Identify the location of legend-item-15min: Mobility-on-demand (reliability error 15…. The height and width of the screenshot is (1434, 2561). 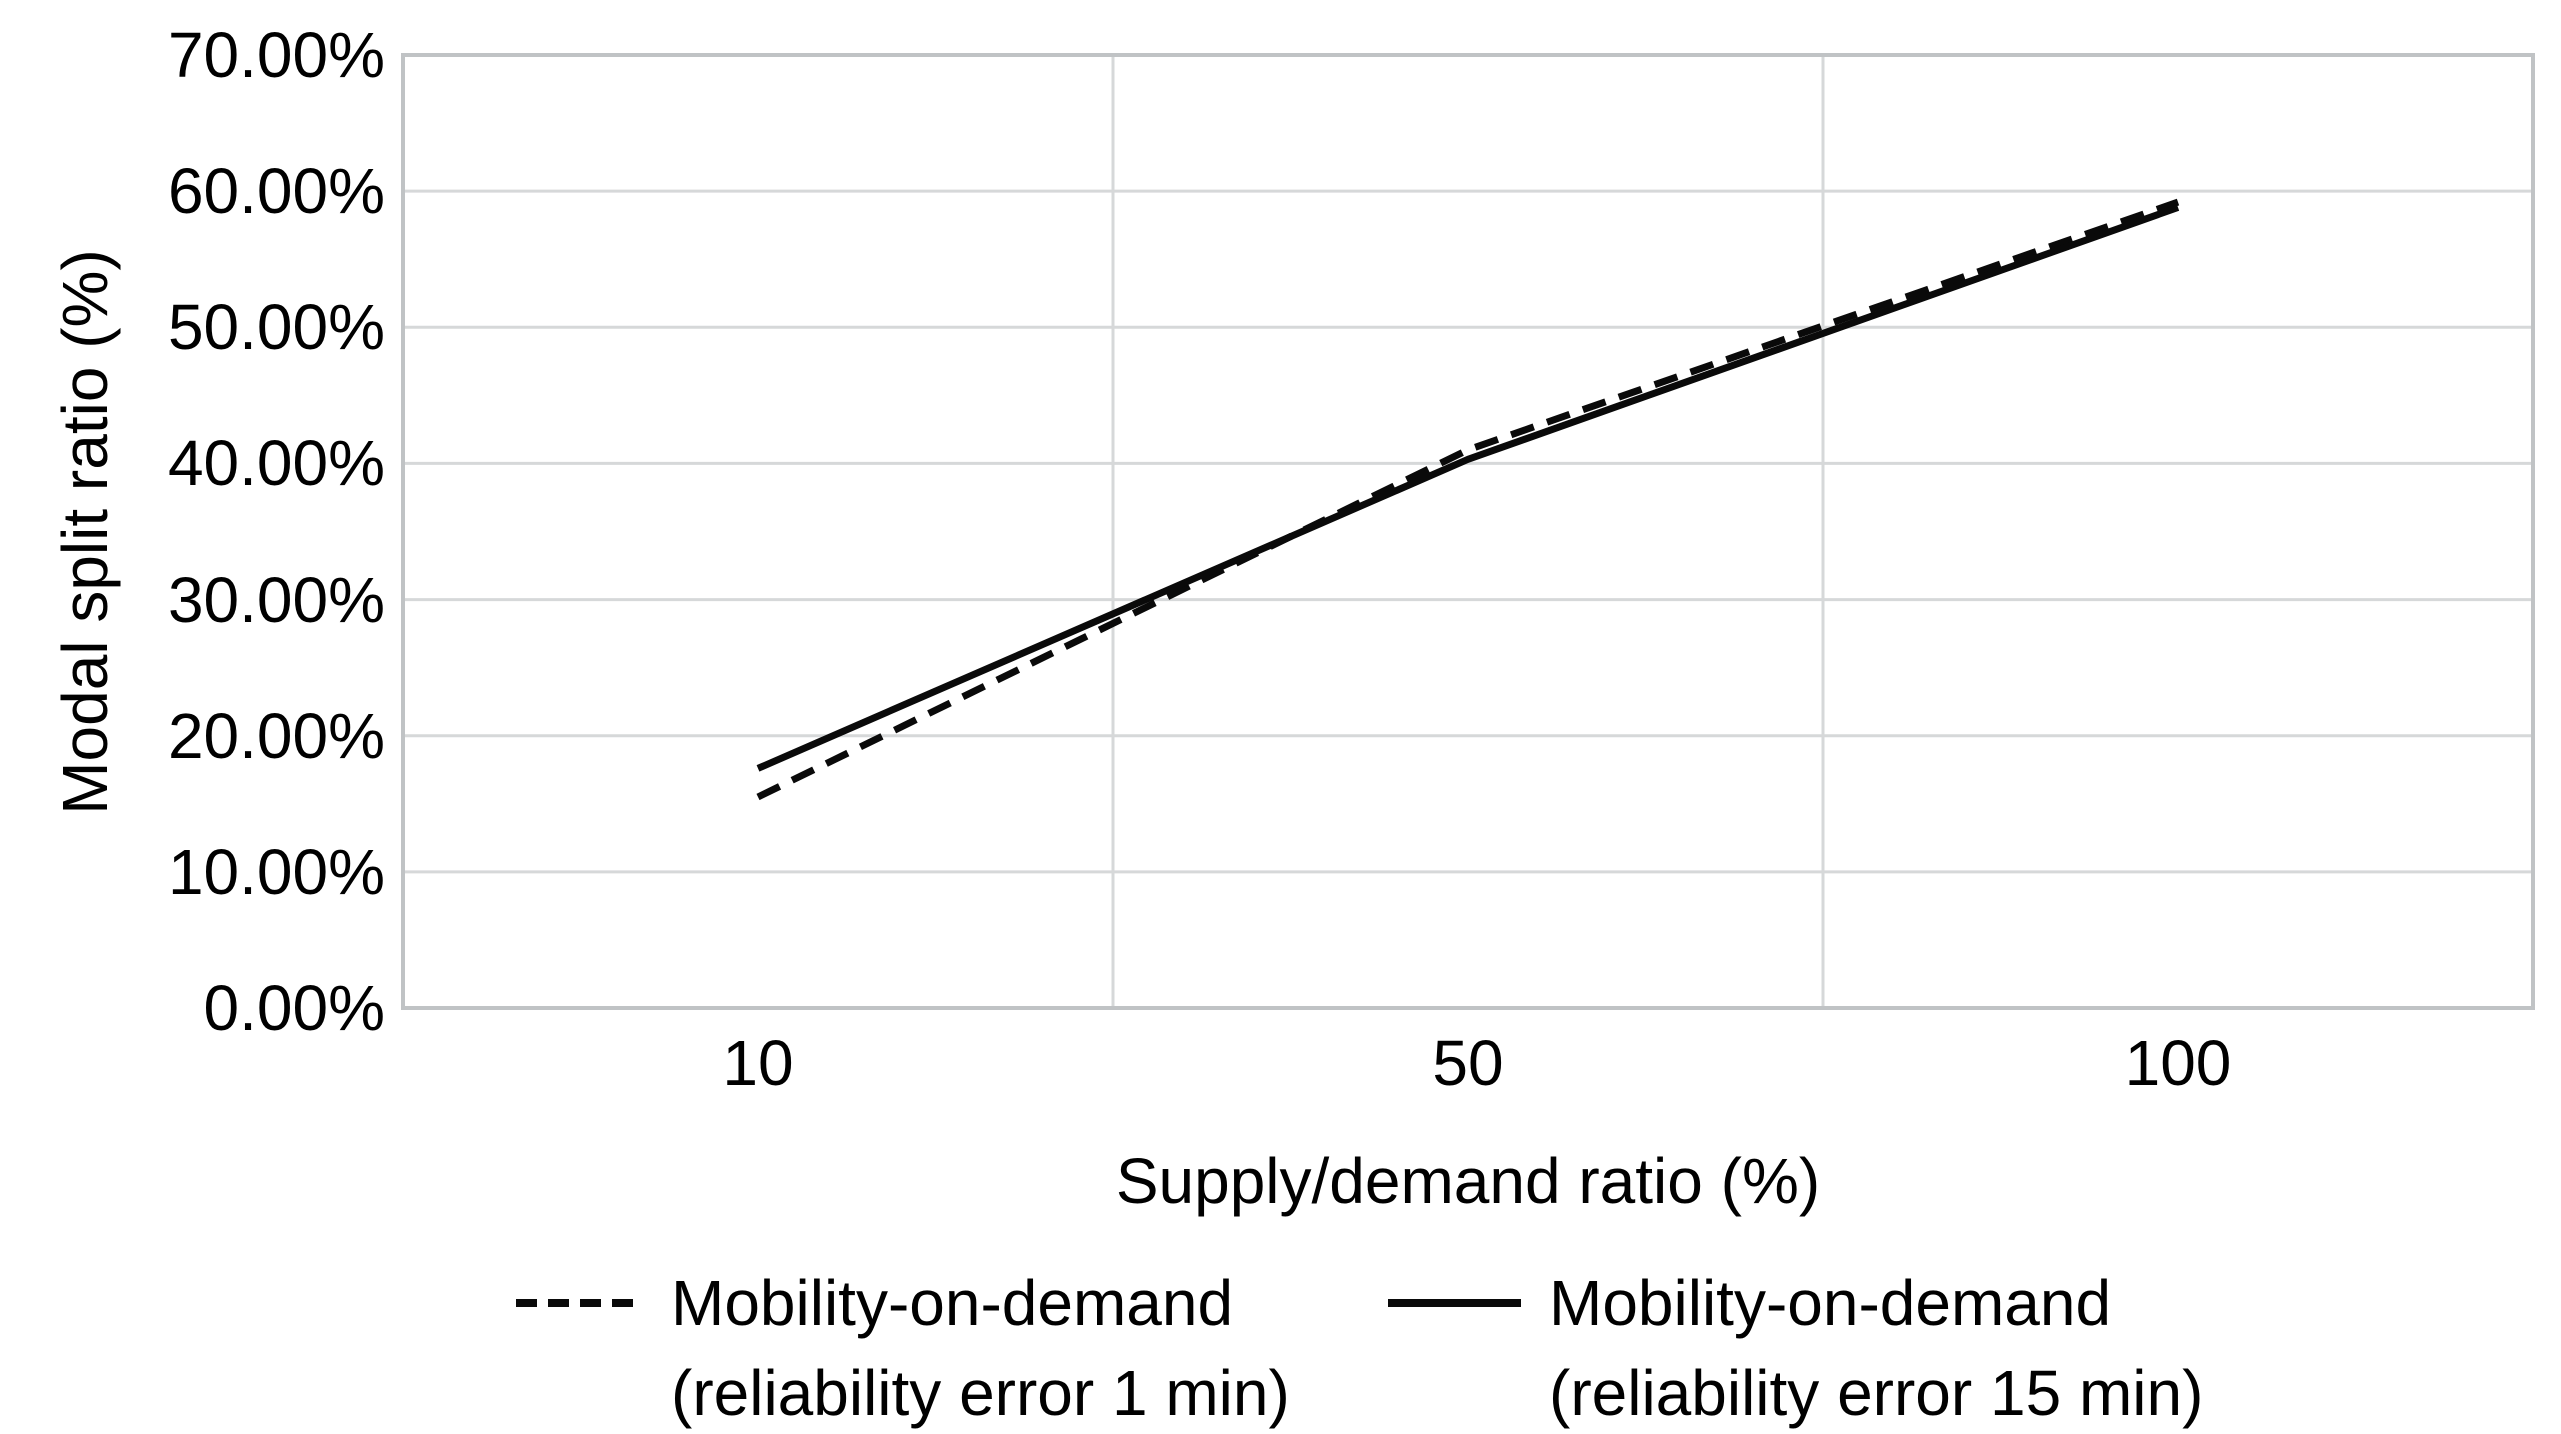
(1795, 1346).